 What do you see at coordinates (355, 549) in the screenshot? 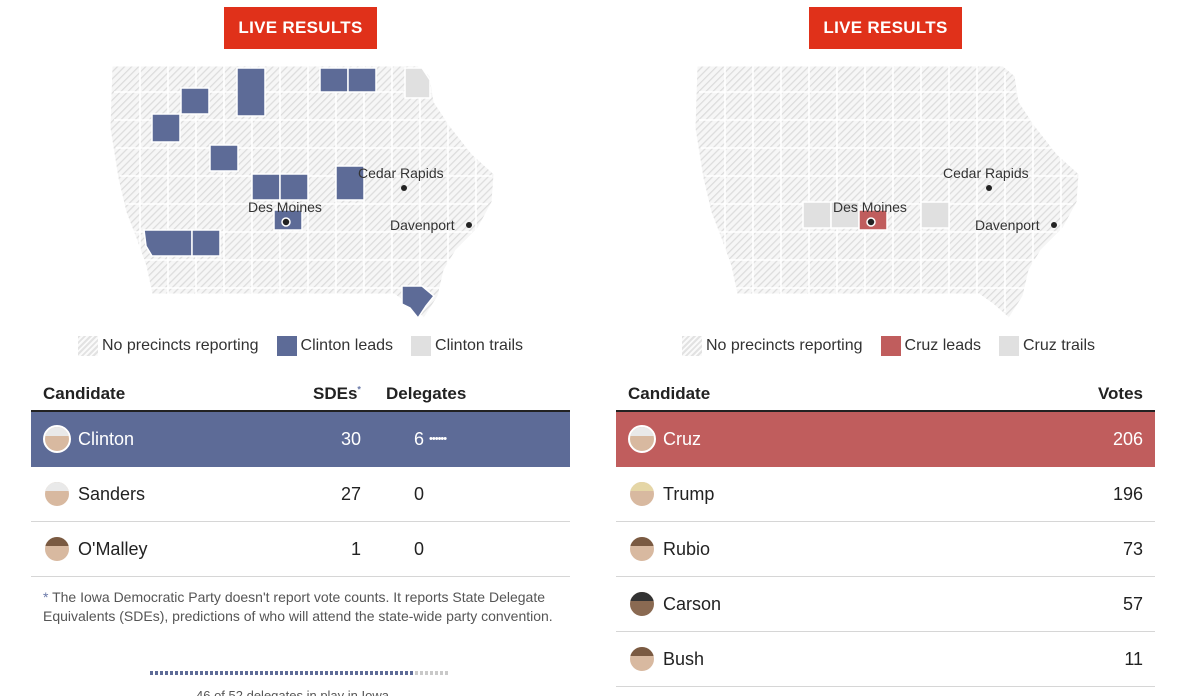
I see `sdes-value: 1` at bounding box center [355, 549].